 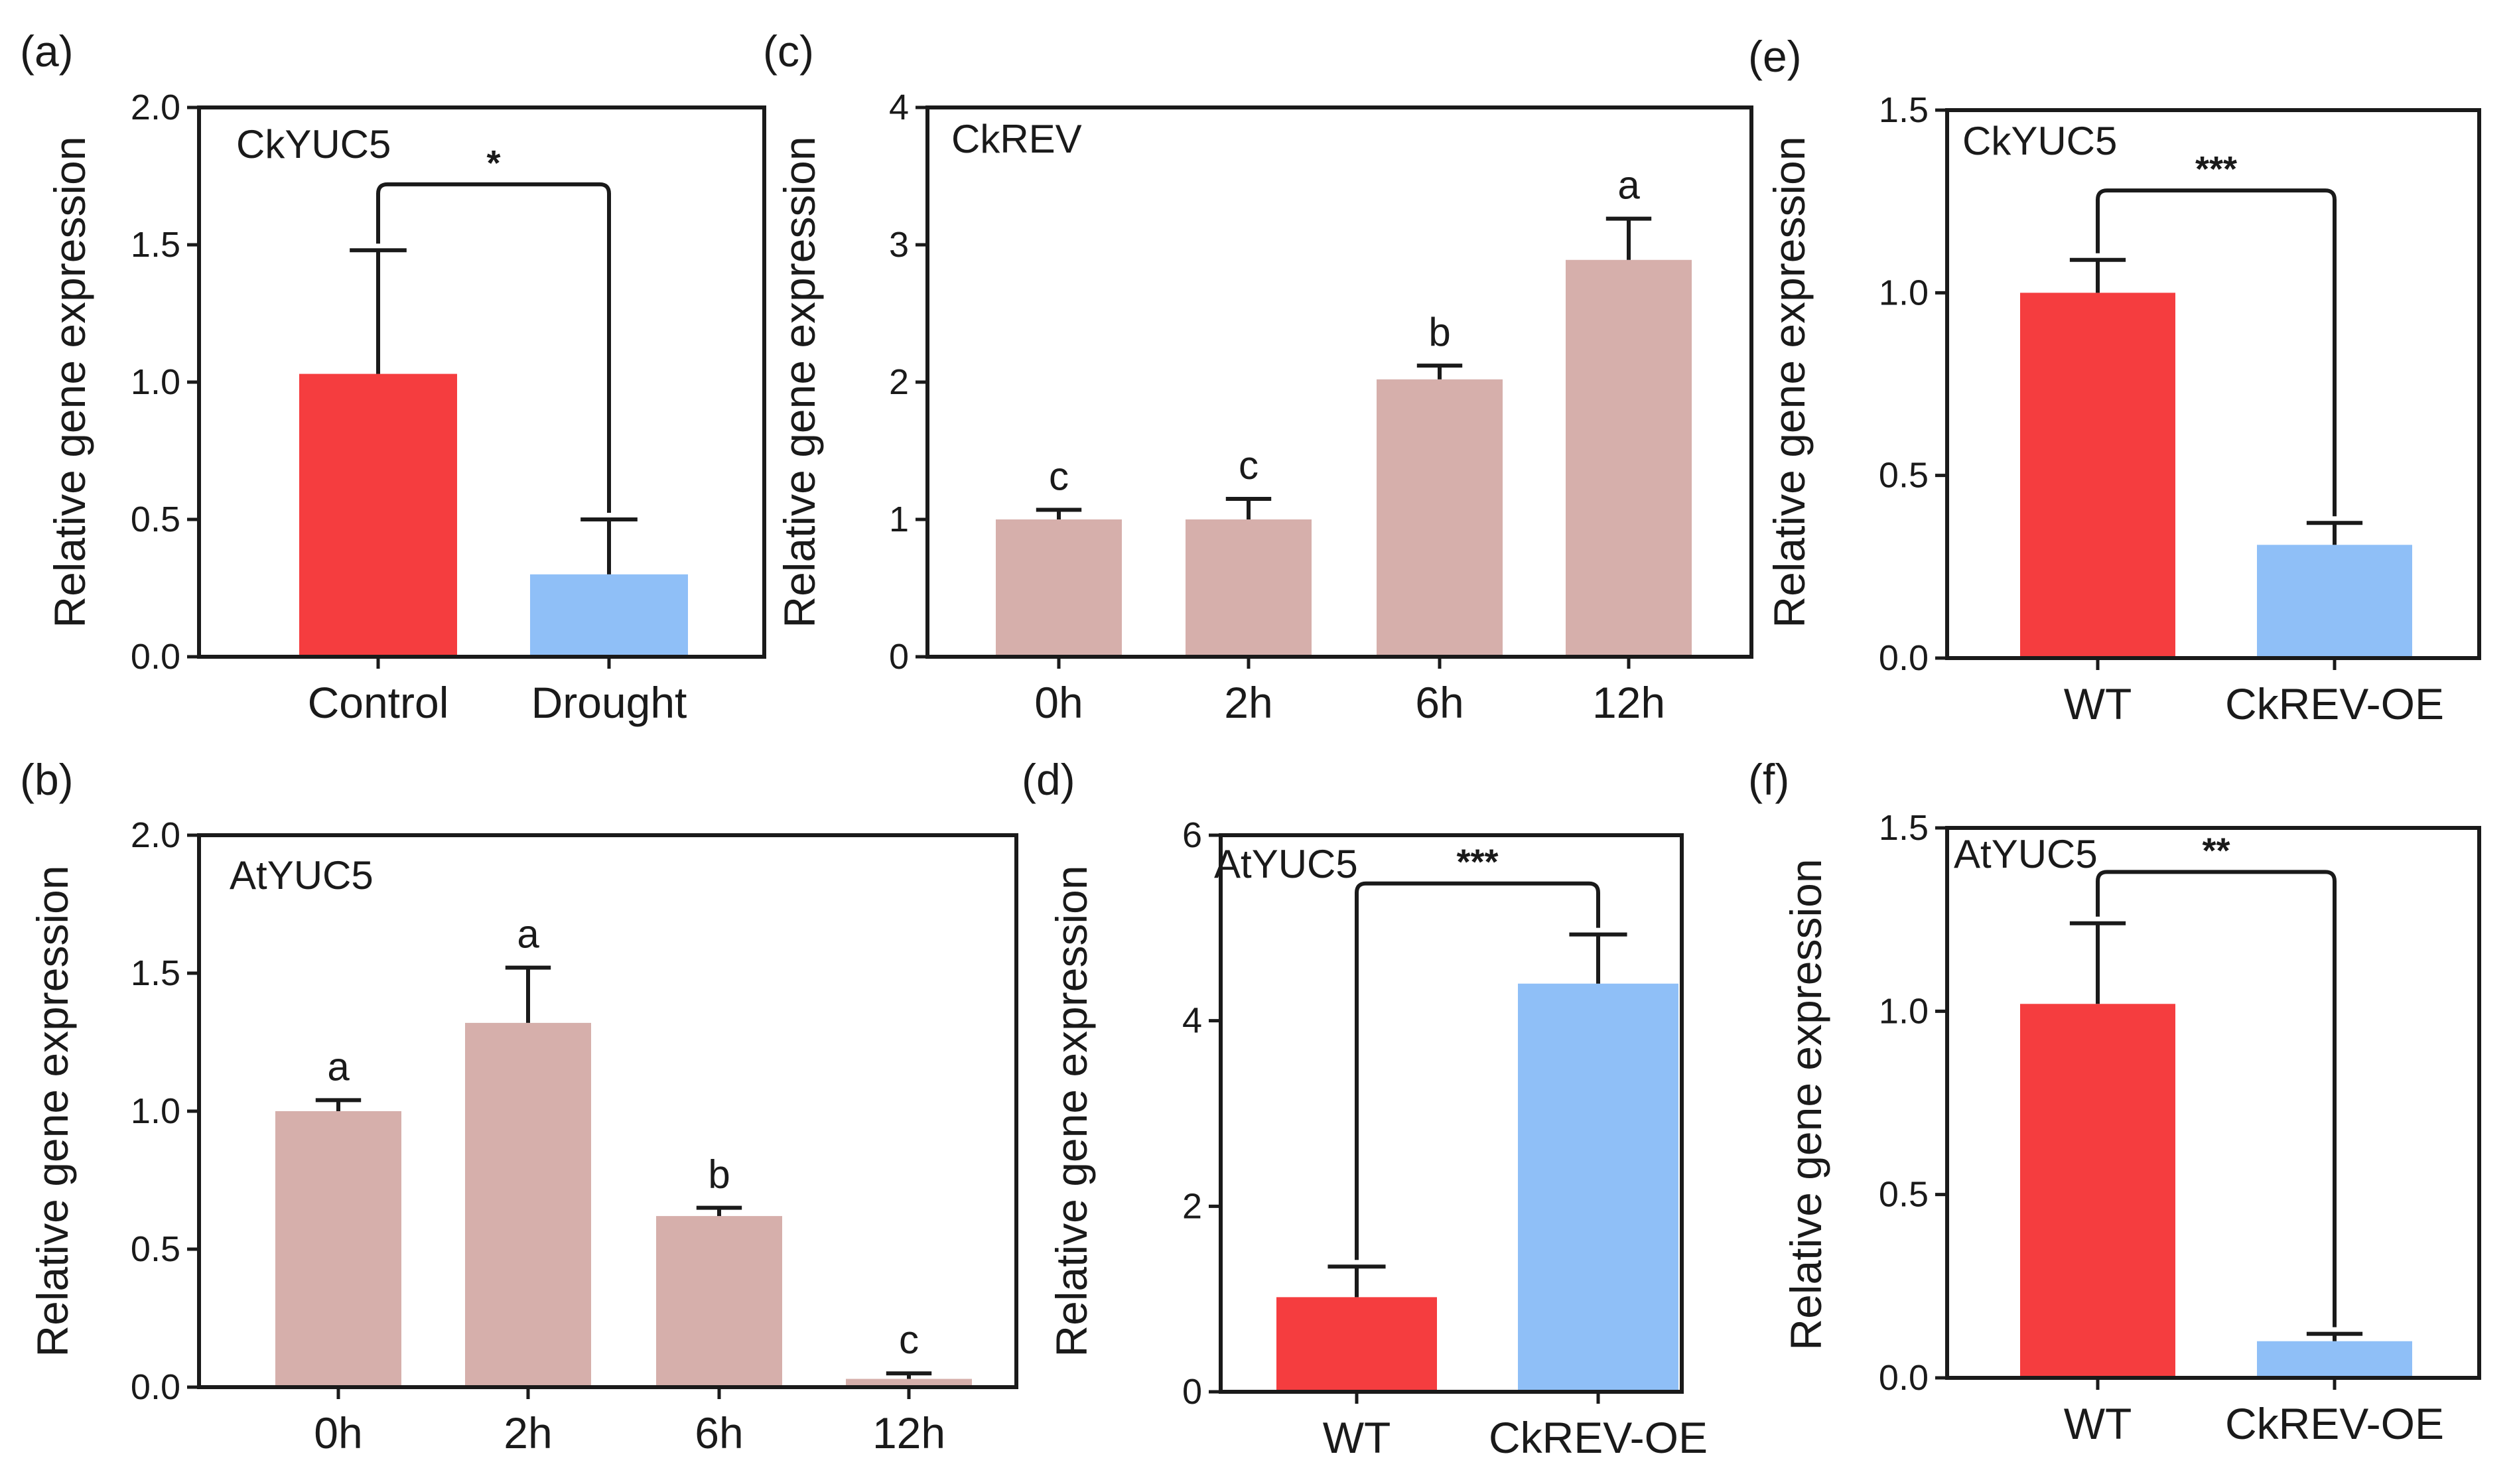 What do you see at coordinates (1017, 139) in the screenshot?
I see `chart-title: CkREV` at bounding box center [1017, 139].